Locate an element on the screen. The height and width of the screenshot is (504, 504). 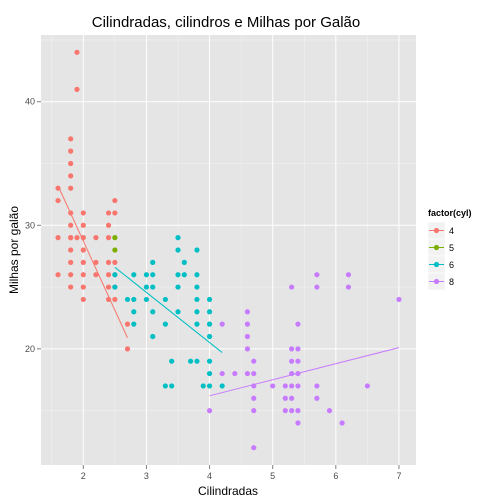
x-tick-label: 2 is located at coordinates (83, 476).